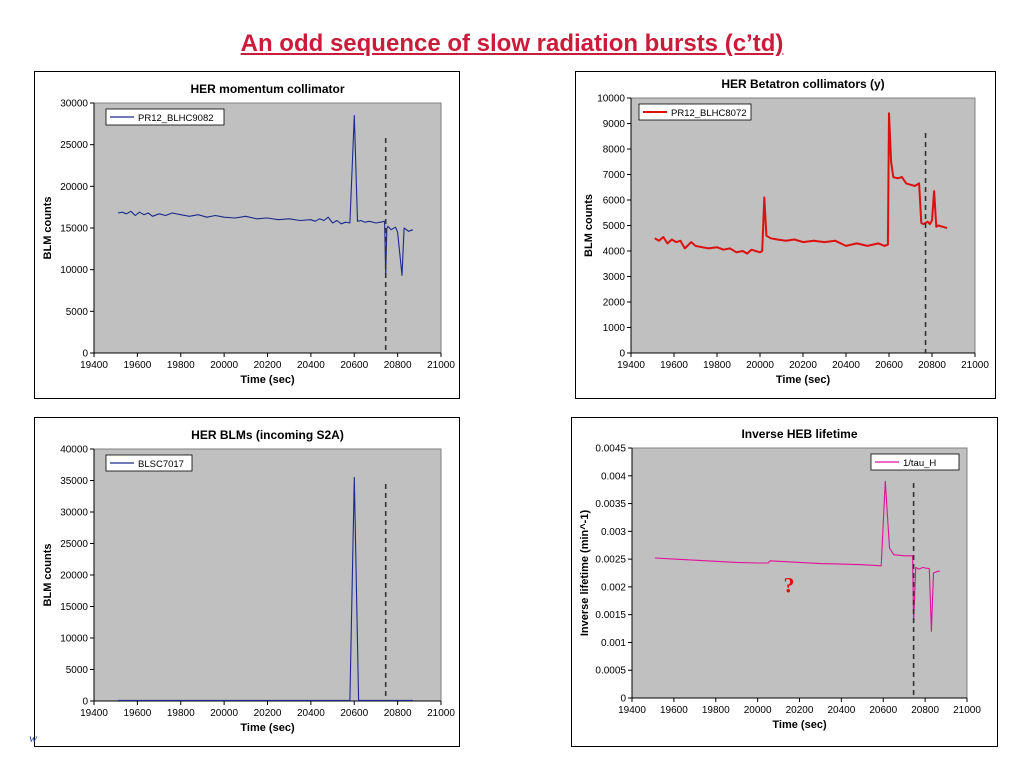 The image size is (1024, 768). Describe the element at coordinates (789, 584) in the screenshot. I see `chart-annotation: ?` at that location.